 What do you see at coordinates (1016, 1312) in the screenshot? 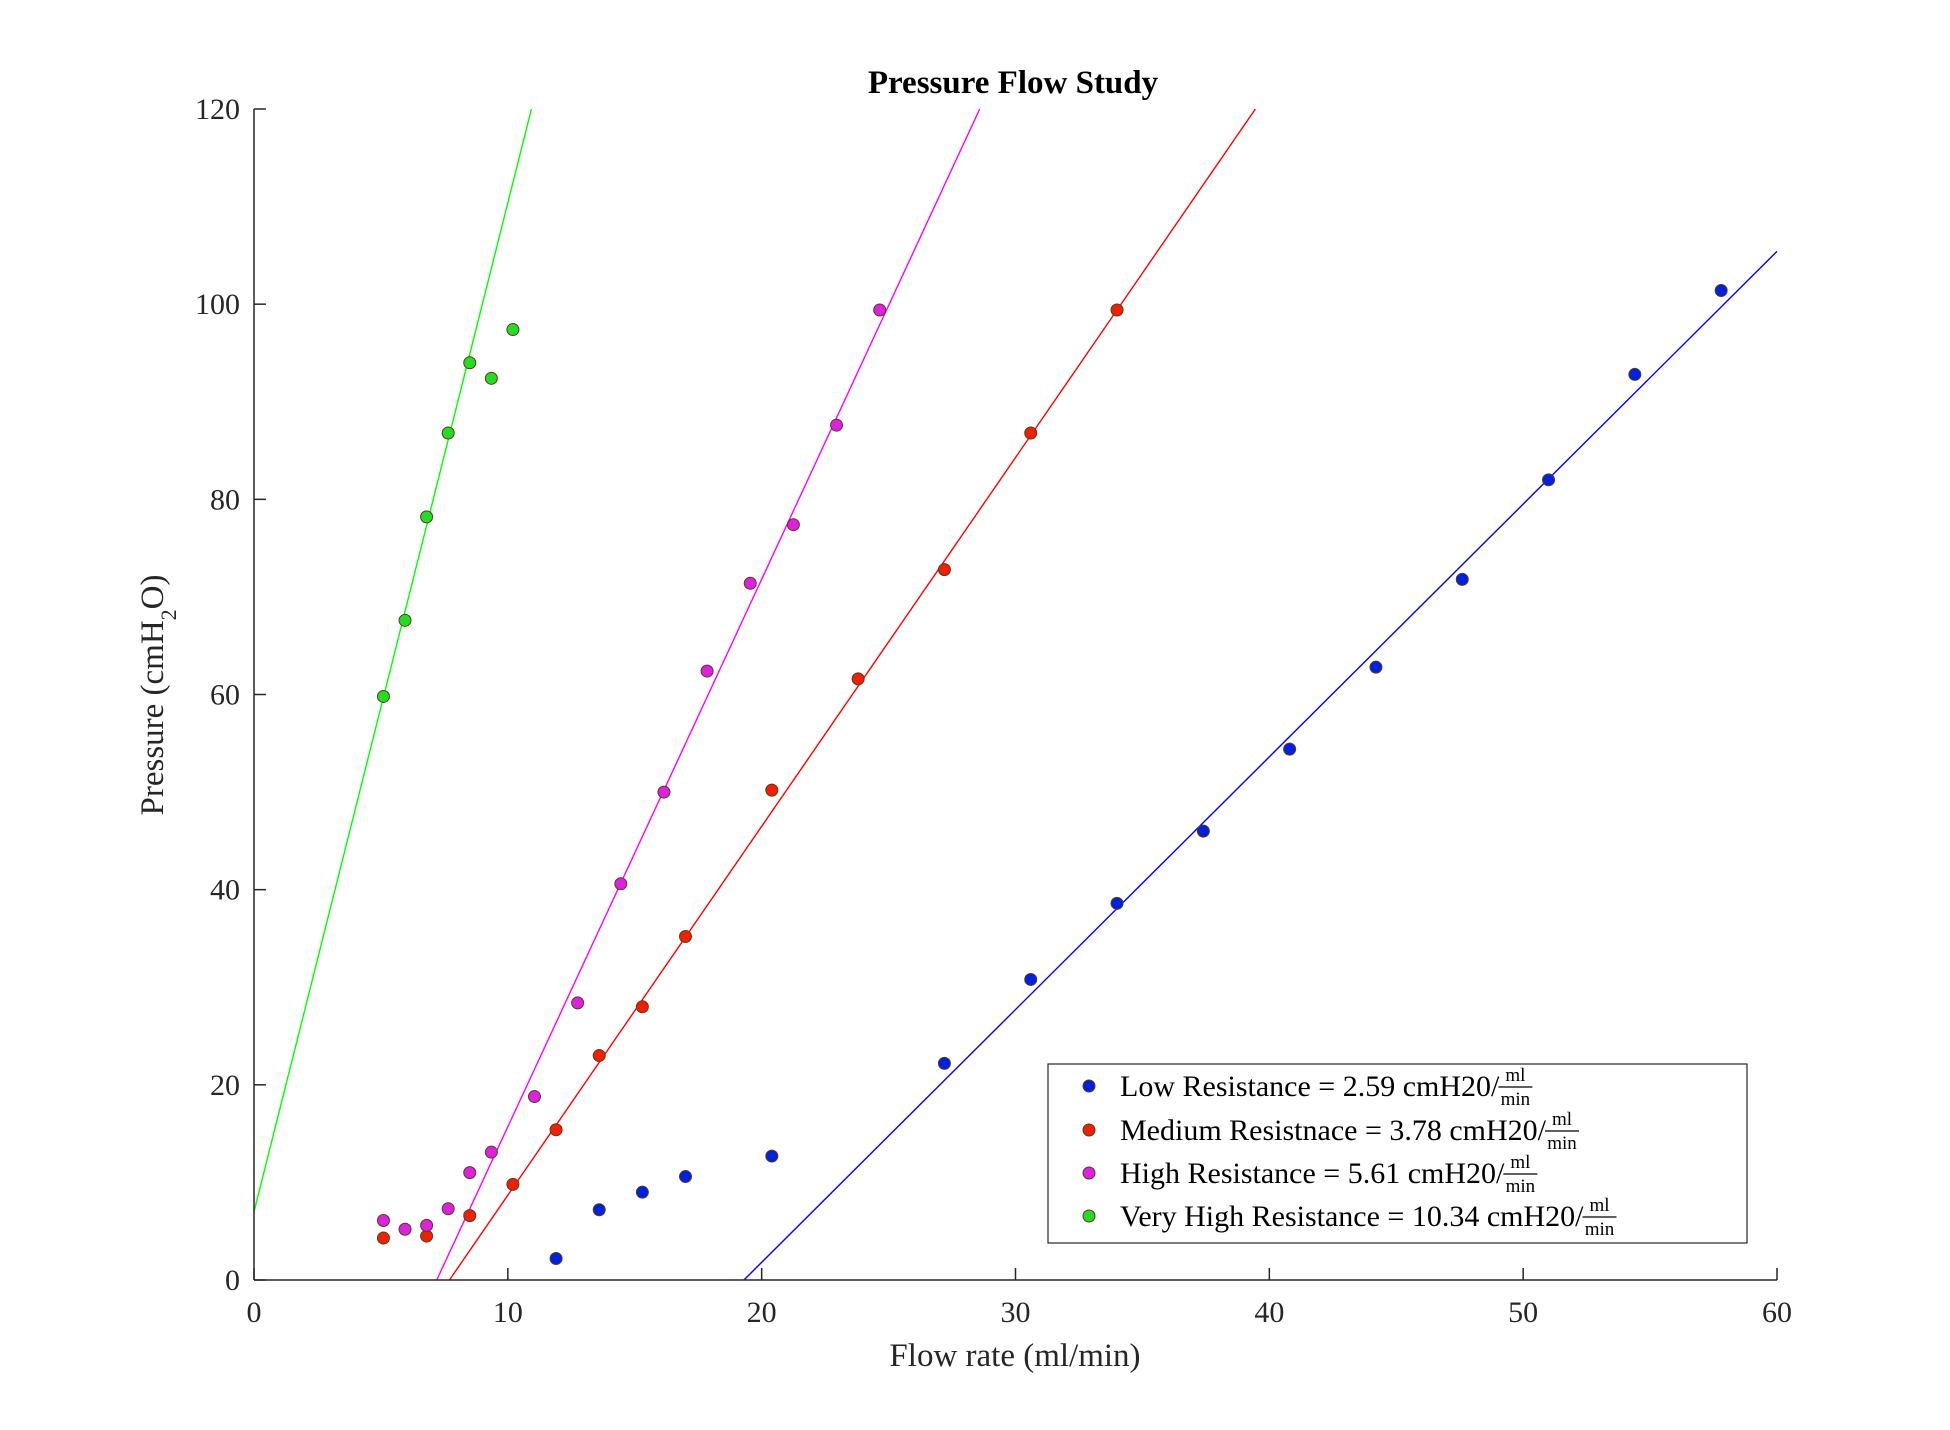
I see `x-tick-label: 30` at bounding box center [1016, 1312].